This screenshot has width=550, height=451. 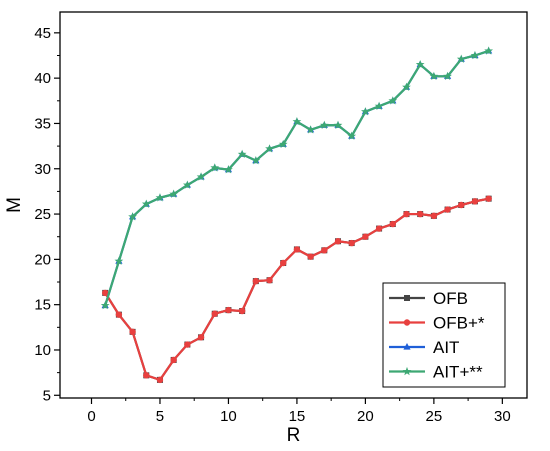 What do you see at coordinates (42, 305) in the screenshot?
I see `y-tick-label: 15` at bounding box center [42, 305].